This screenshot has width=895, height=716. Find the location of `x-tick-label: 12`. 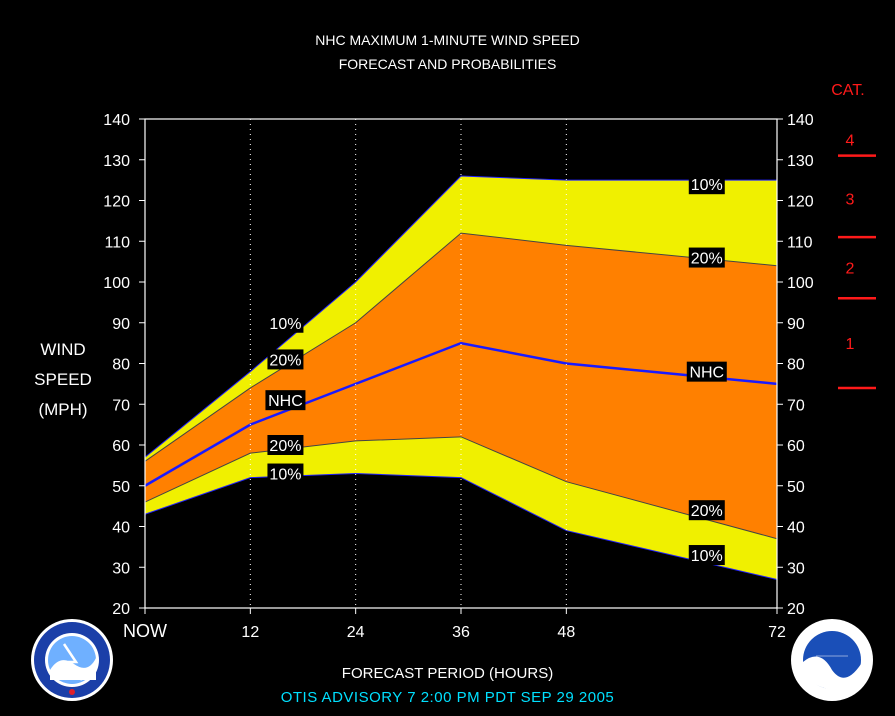

x-tick-label: 12 is located at coordinates (250, 632).